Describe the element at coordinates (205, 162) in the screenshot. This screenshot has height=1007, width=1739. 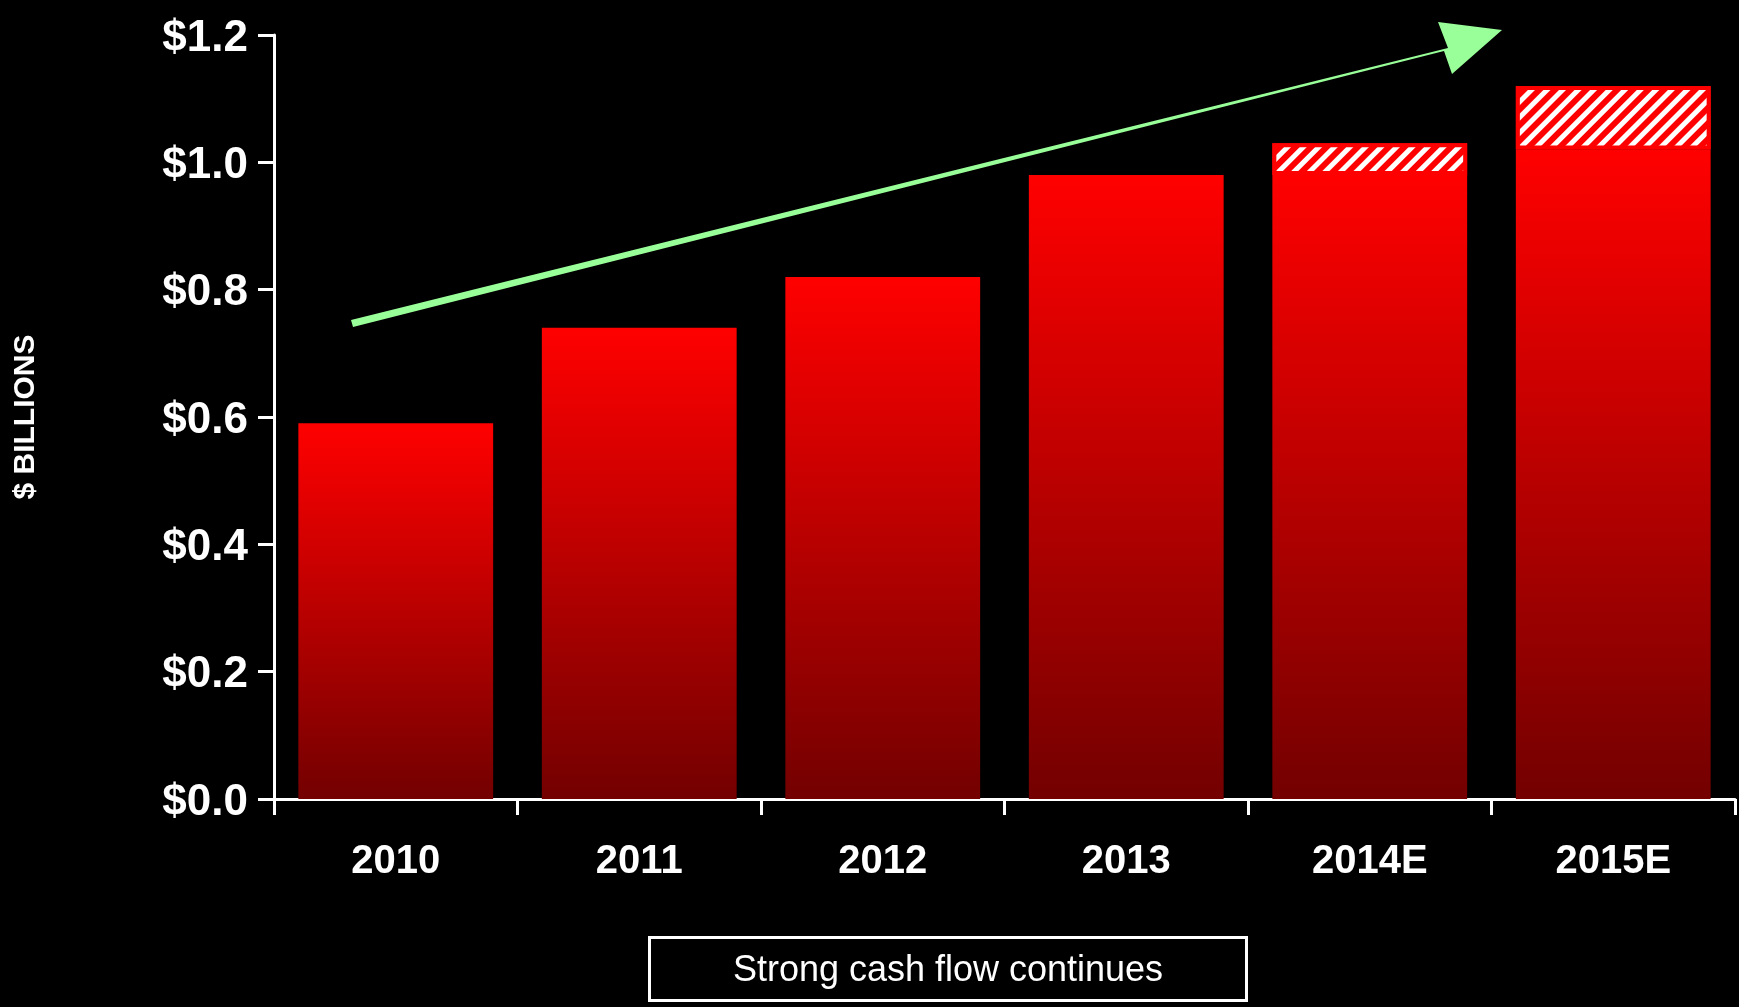
I see `y-tick-label: $1.0` at that location.